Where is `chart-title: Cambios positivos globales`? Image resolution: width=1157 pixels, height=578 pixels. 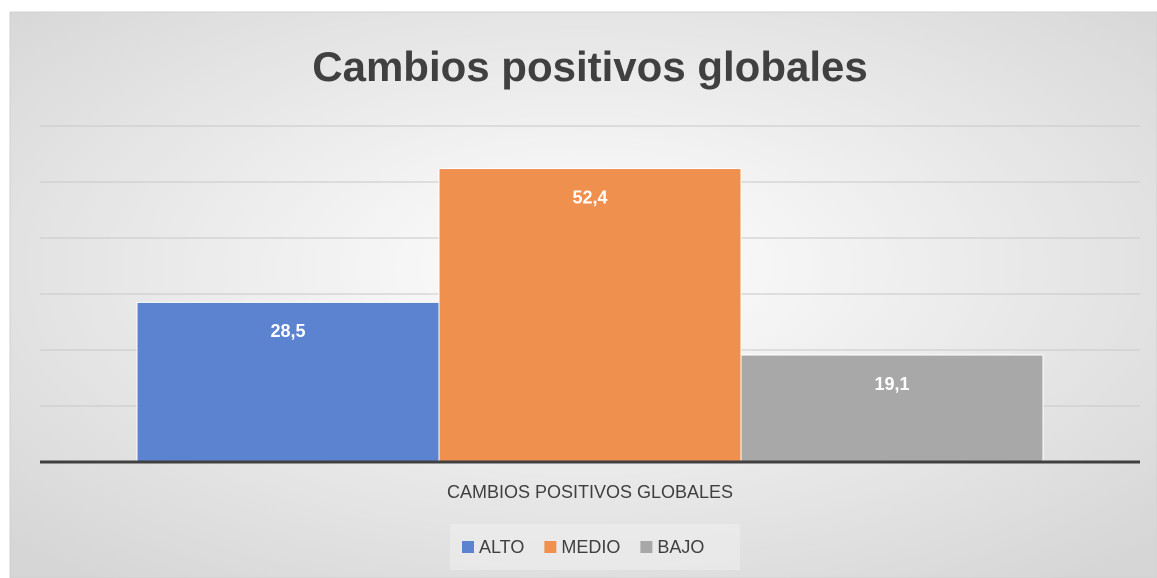 chart-title: Cambios positivos globales is located at coordinates (589, 66).